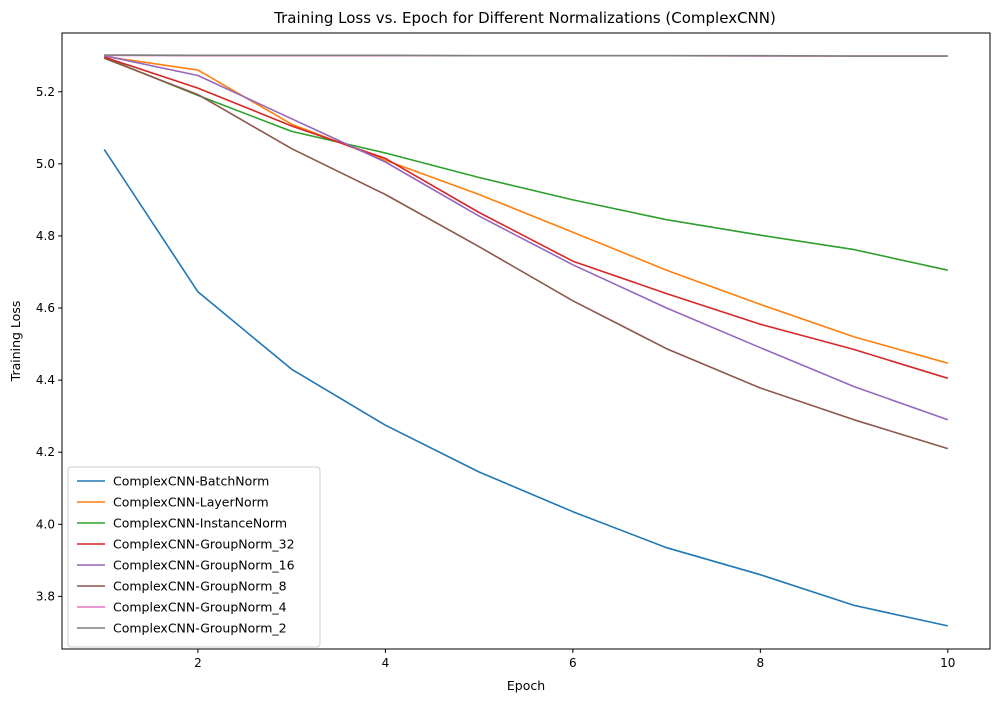 The width and height of the screenshot is (1001, 701). What do you see at coordinates (45, 452) in the screenshot?
I see `y-tick-label: 4.2` at bounding box center [45, 452].